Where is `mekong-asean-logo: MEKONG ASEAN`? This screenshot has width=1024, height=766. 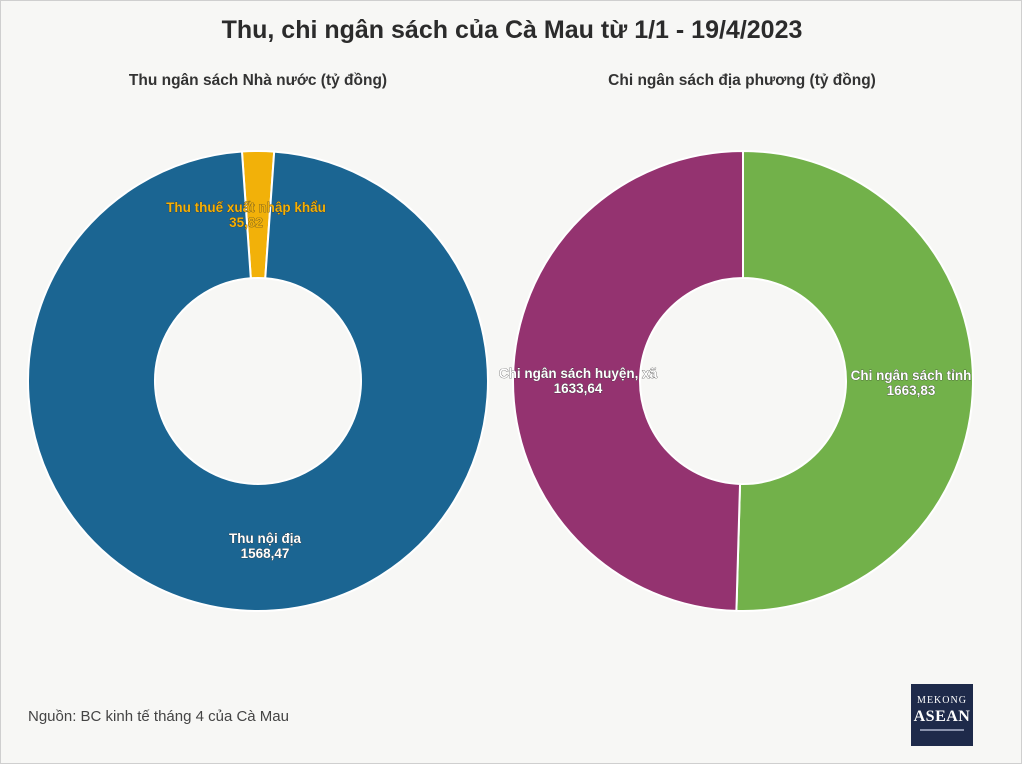 mekong-asean-logo: MEKONG ASEAN is located at coordinates (942, 715).